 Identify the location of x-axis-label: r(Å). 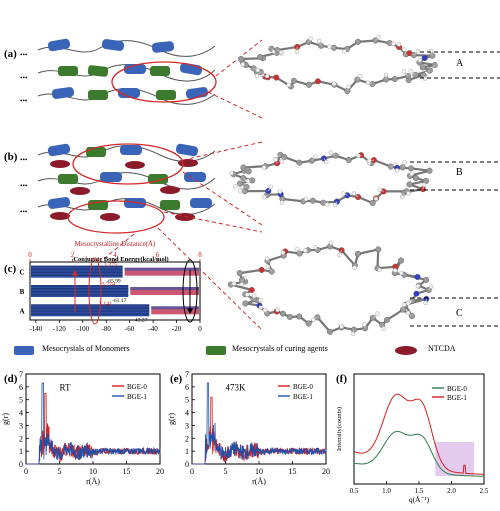
(93, 481).